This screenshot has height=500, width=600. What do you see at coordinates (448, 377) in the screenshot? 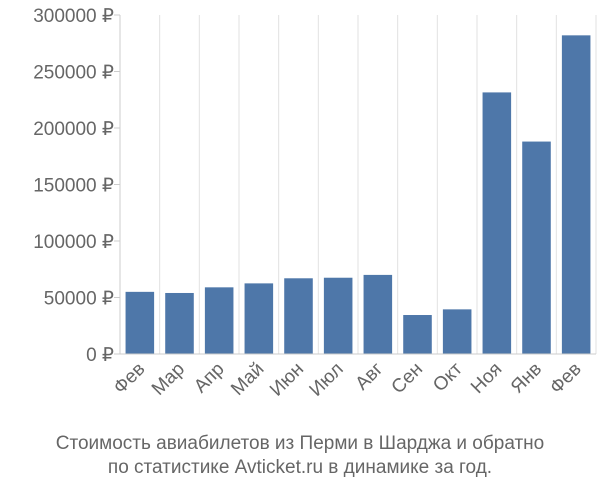
I see `x-tick-label: Окт` at bounding box center [448, 377].